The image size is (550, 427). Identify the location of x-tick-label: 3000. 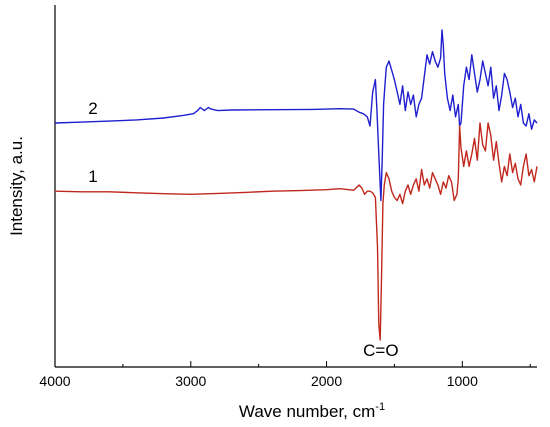
(190, 381).